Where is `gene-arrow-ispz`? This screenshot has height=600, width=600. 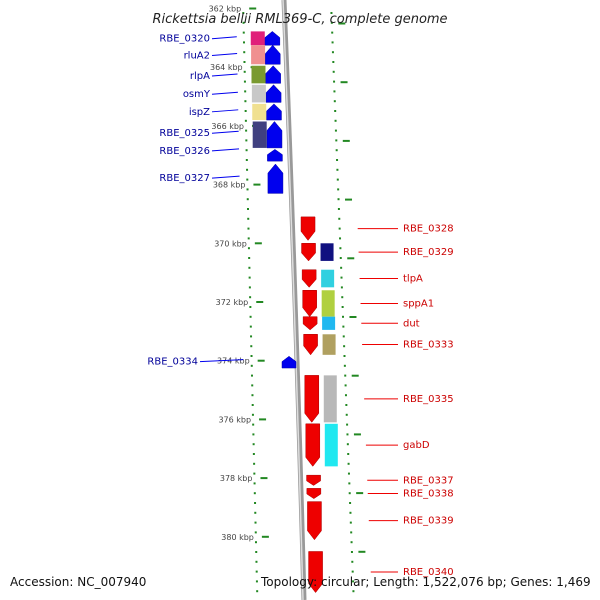
gene-arrow-ispz is located at coordinates (274, 112).